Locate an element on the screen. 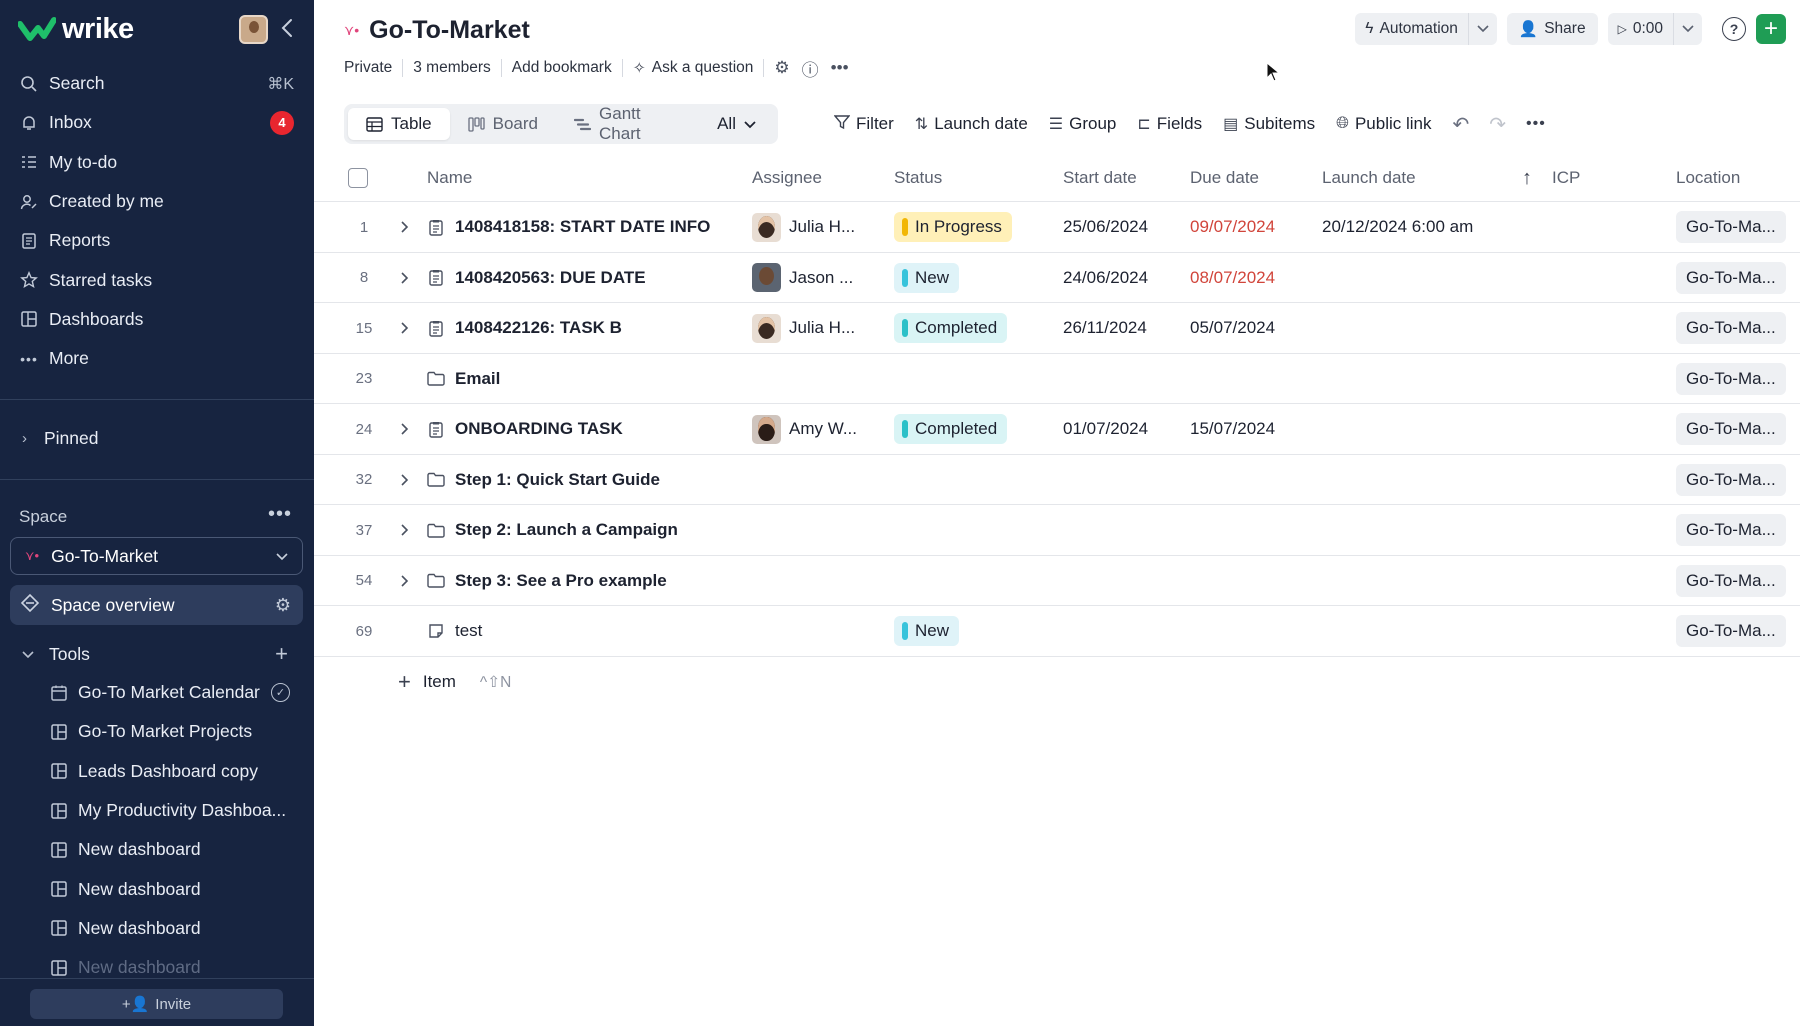 The image size is (1800, 1026). sidebar-item-starred-tasks: Starred tasks is located at coordinates (157, 279).